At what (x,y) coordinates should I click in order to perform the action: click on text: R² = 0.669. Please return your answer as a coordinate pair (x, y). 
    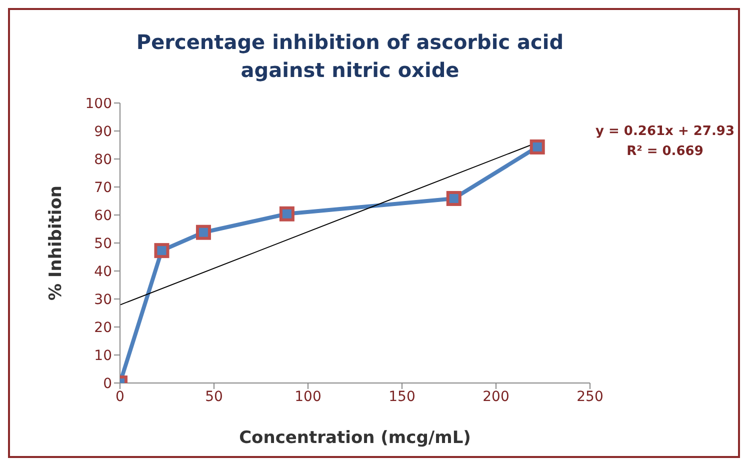
    Looking at the image, I should click on (665, 152).